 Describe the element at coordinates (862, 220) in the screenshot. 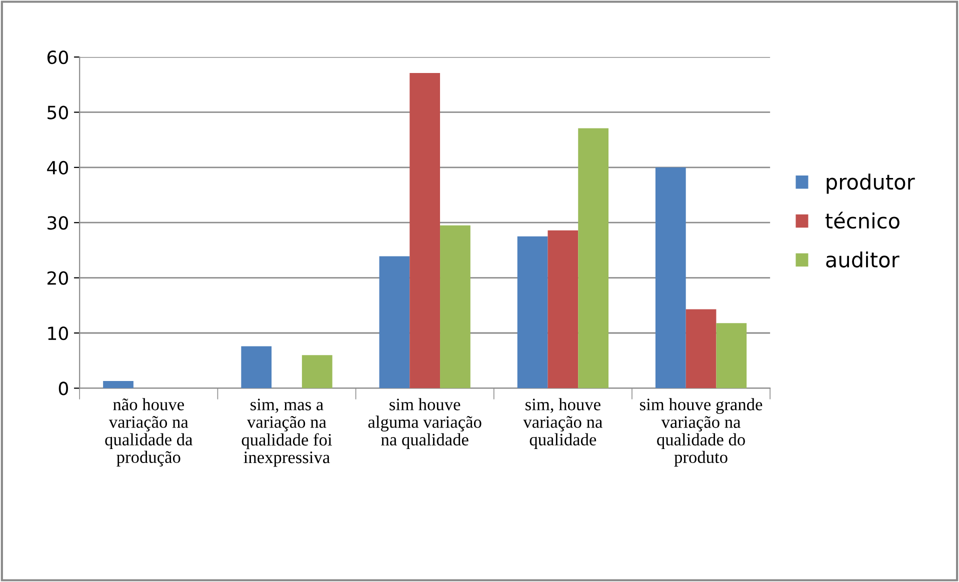

I see `legend-label: técnico` at that location.